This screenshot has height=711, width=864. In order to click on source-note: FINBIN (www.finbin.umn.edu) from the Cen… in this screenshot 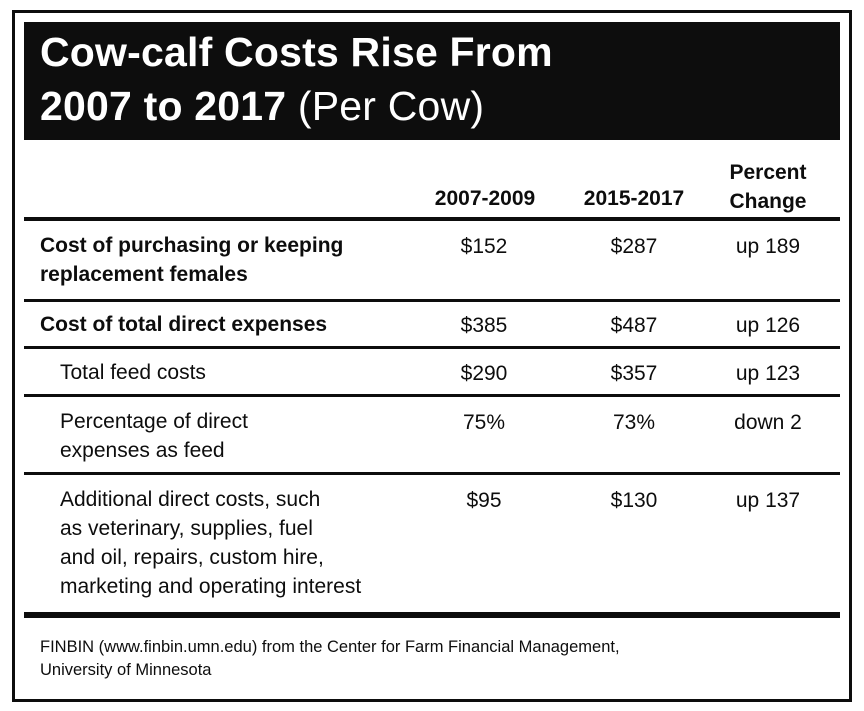, I will do `click(330, 658)`.